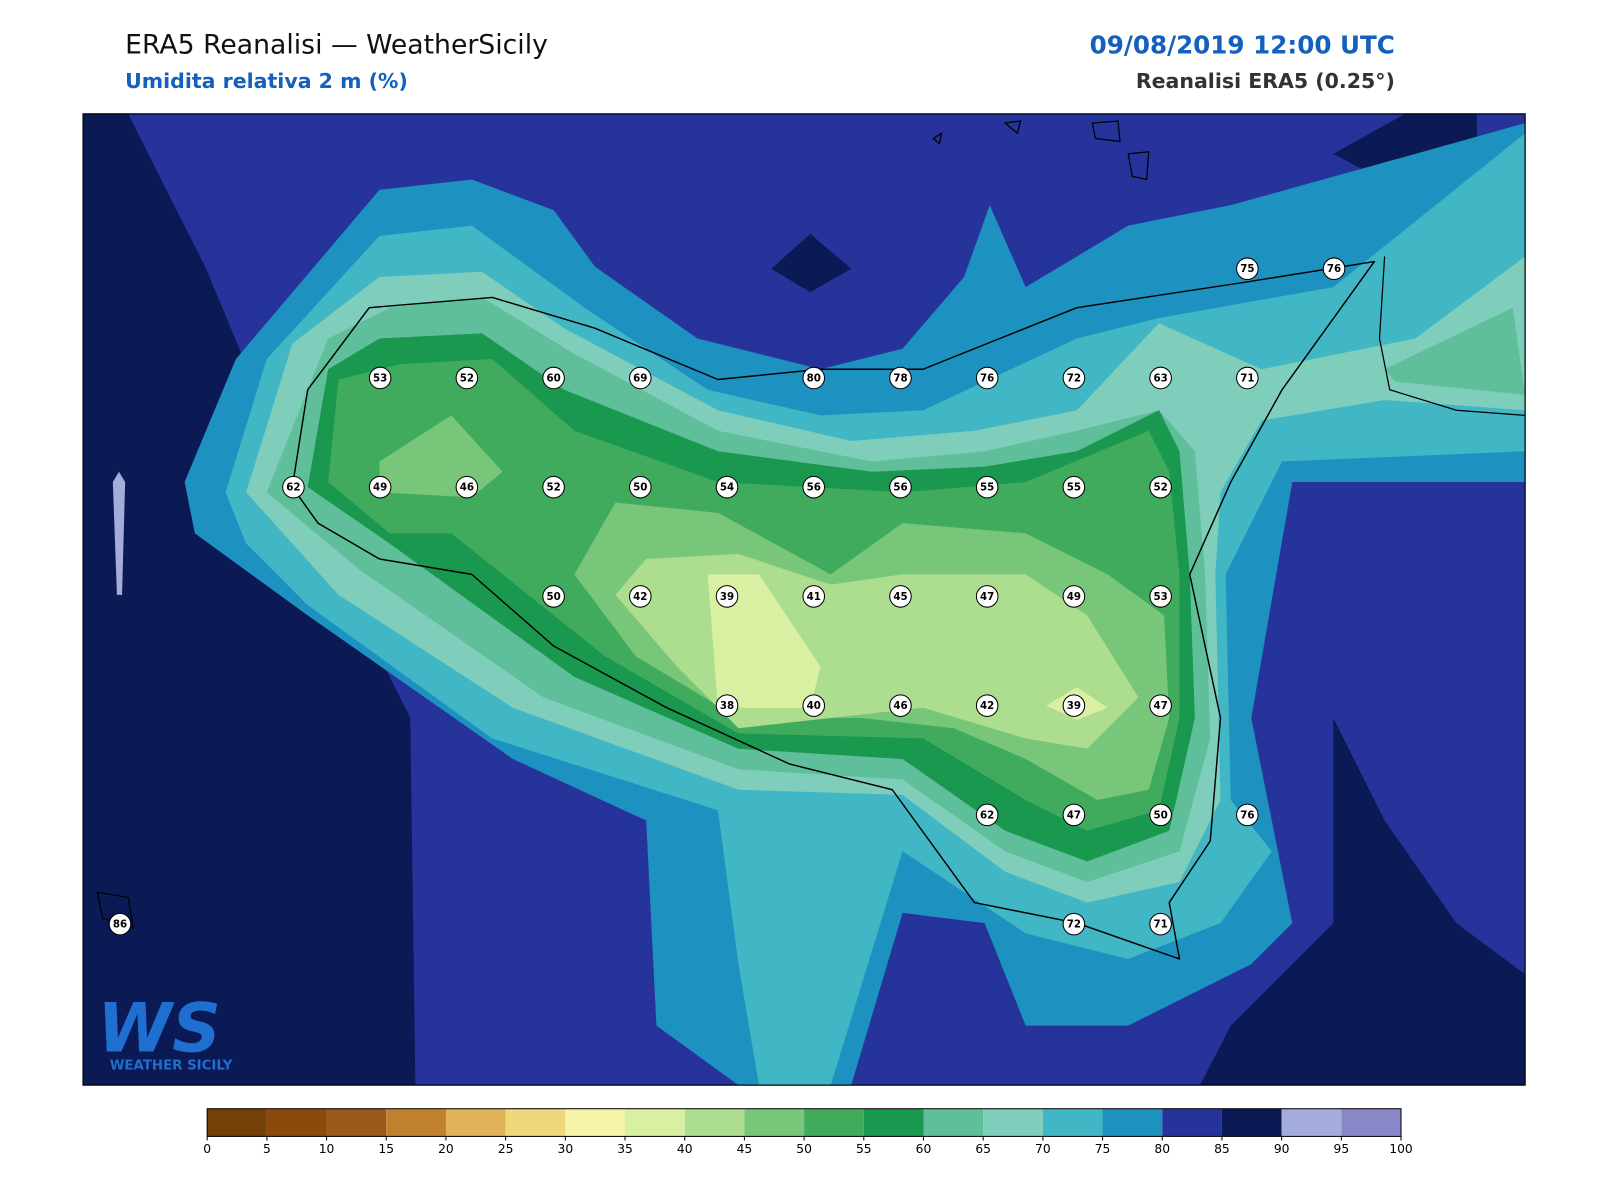 This screenshot has height=1200, width=1600. What do you see at coordinates (745, 1149) in the screenshot?
I see `colorbar-tick-label: 45` at bounding box center [745, 1149].